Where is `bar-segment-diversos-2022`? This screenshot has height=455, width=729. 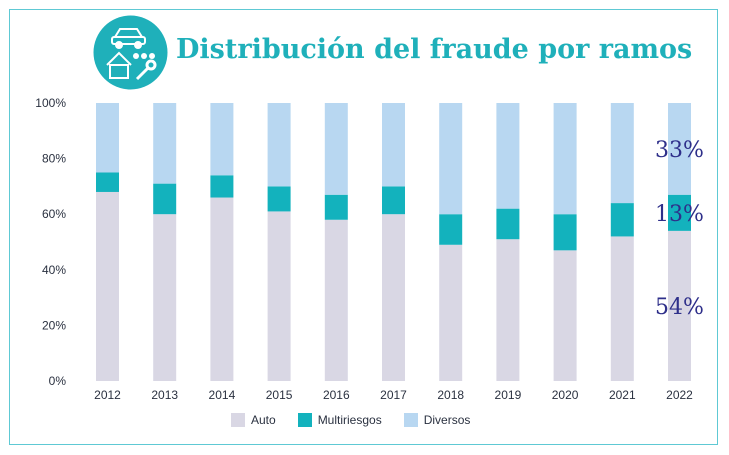 bar-segment-diversos-2022 is located at coordinates (679, 149).